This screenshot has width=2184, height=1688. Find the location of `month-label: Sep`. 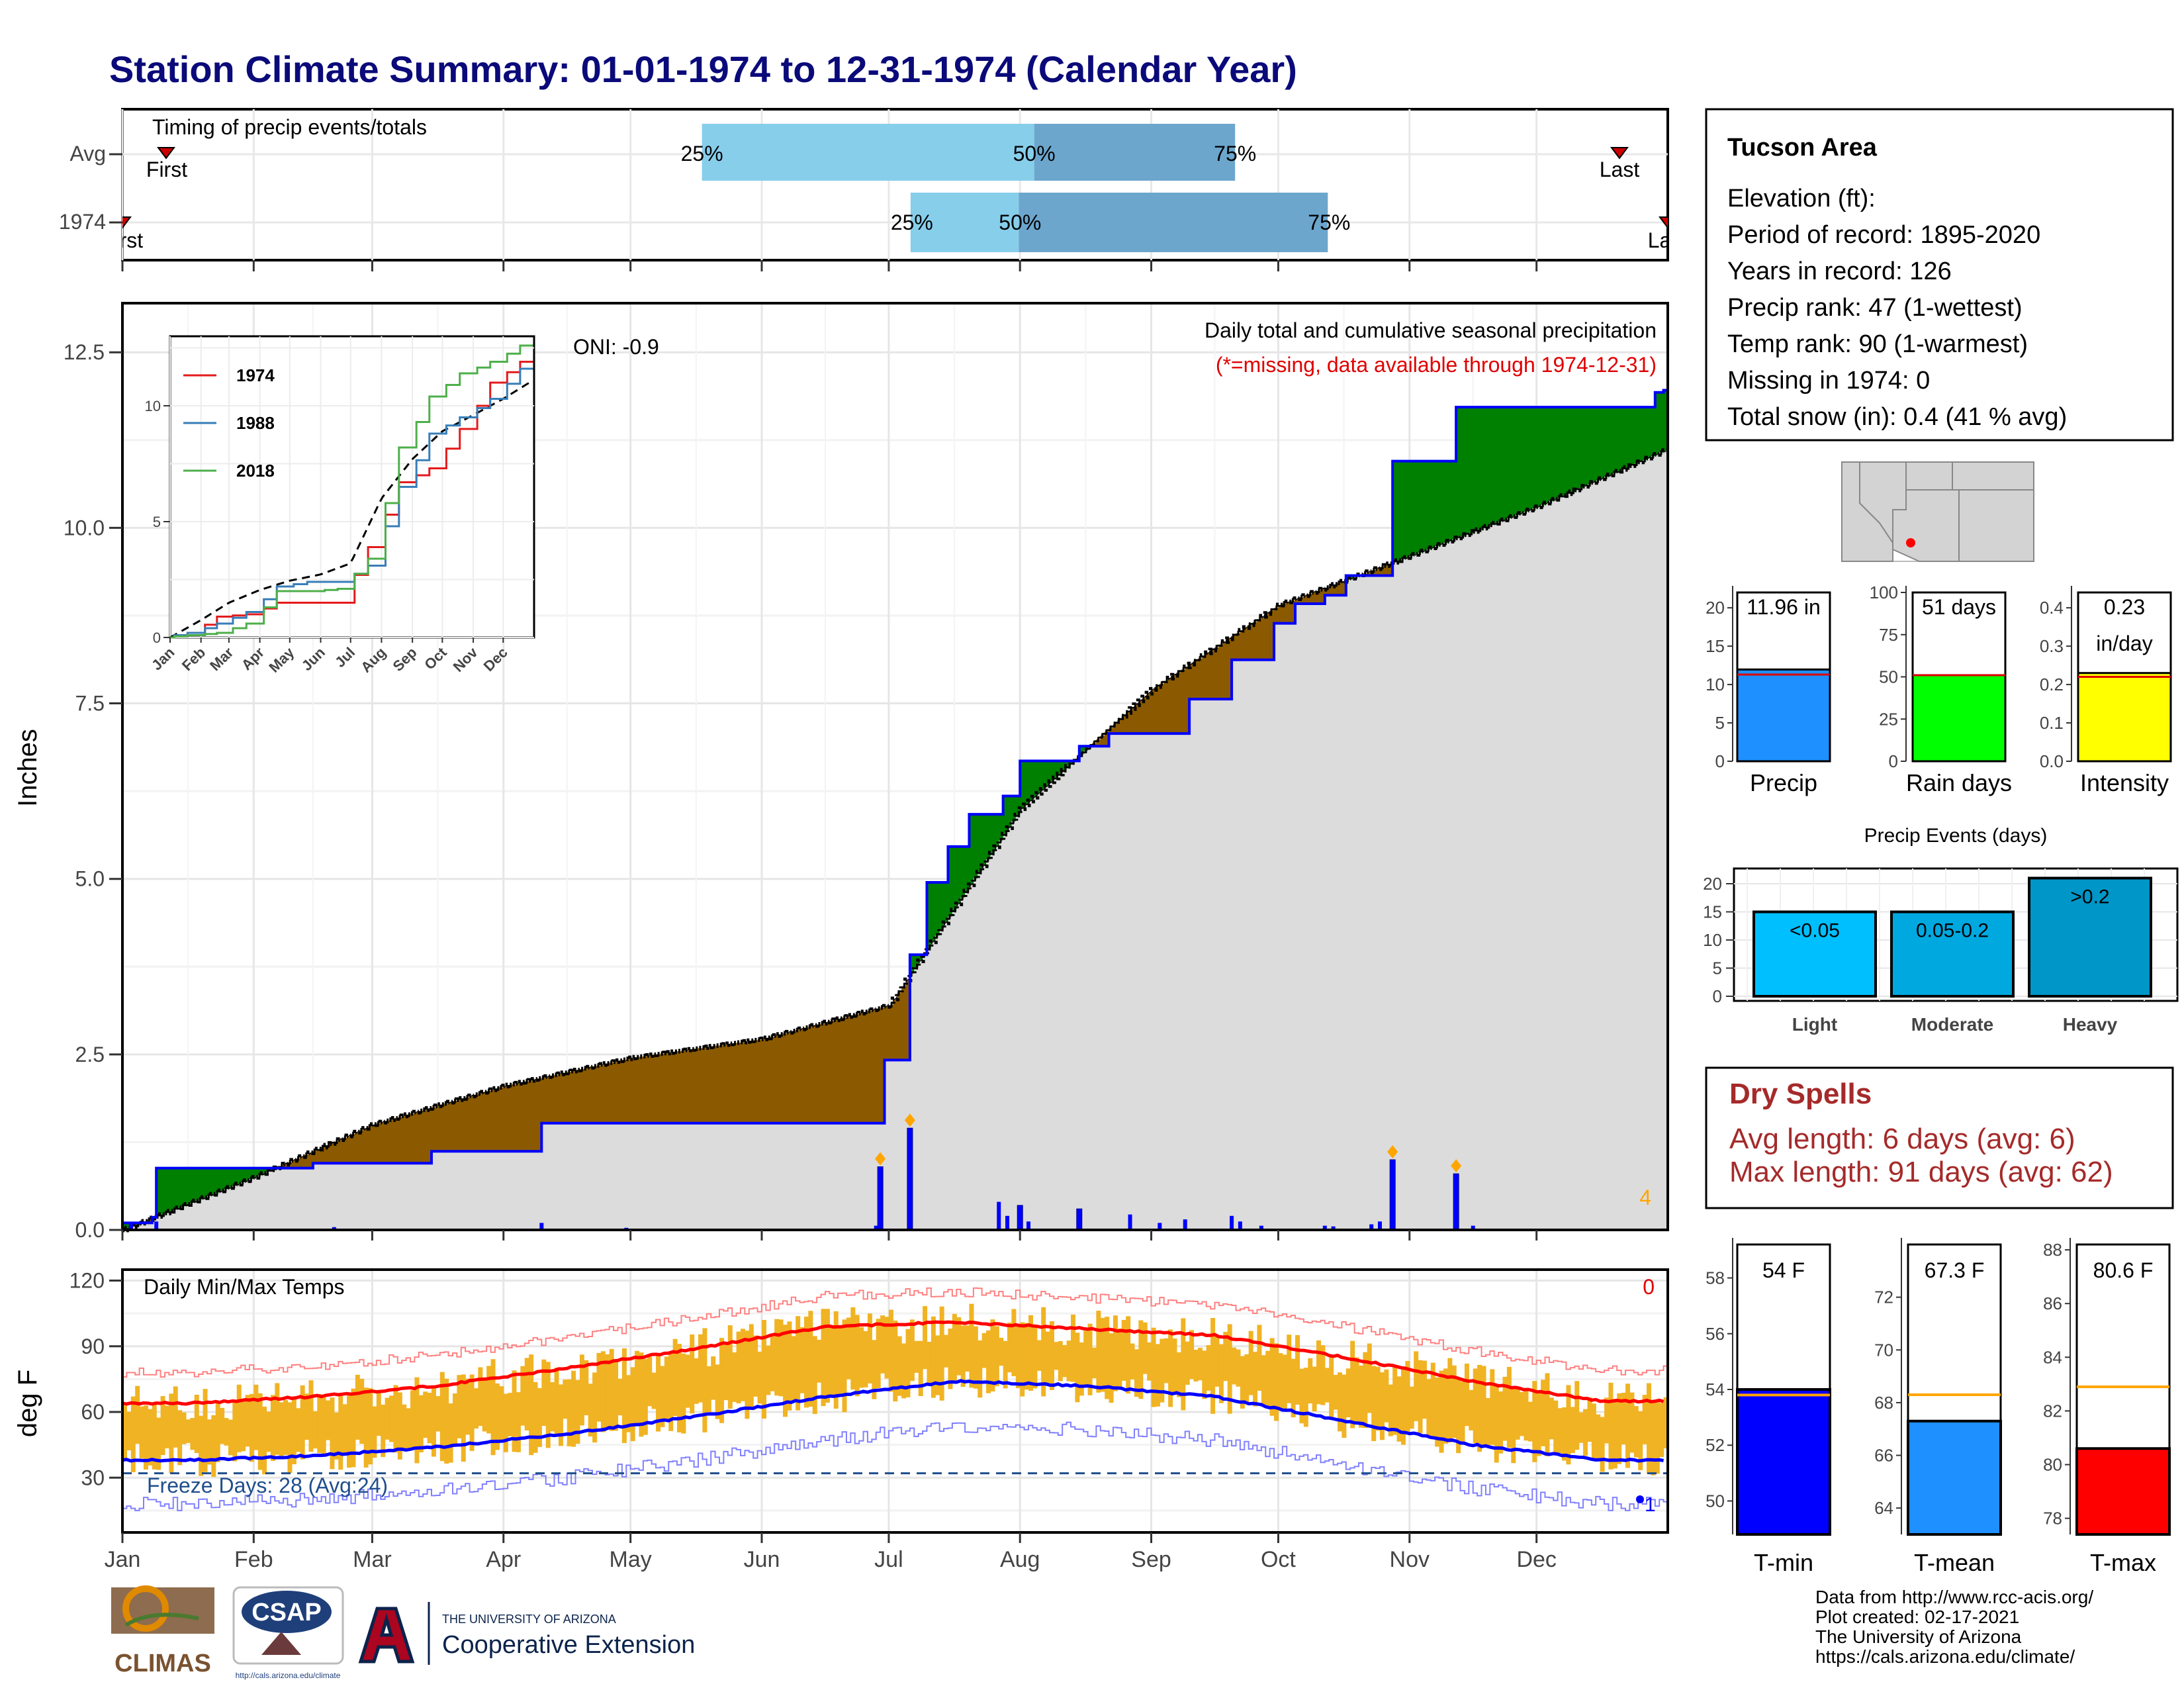

month-label: Sep is located at coordinates (1151, 1559).